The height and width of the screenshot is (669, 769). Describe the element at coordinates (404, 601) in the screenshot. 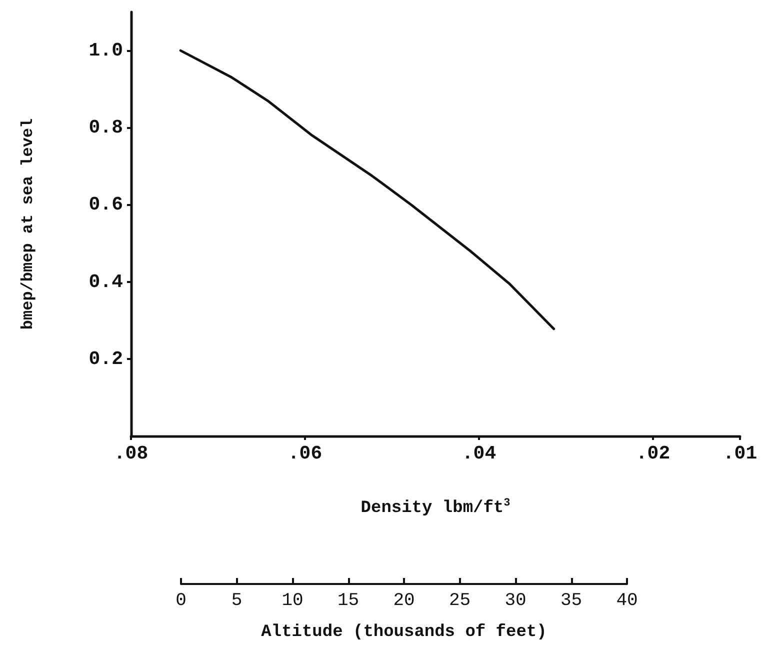

I see `x2-tick-label: 20` at that location.